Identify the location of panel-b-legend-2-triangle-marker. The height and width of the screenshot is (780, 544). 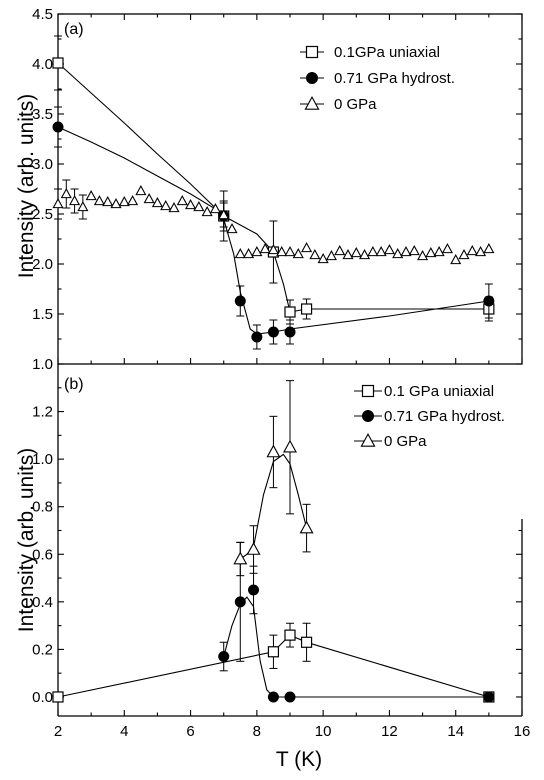
(368, 439).